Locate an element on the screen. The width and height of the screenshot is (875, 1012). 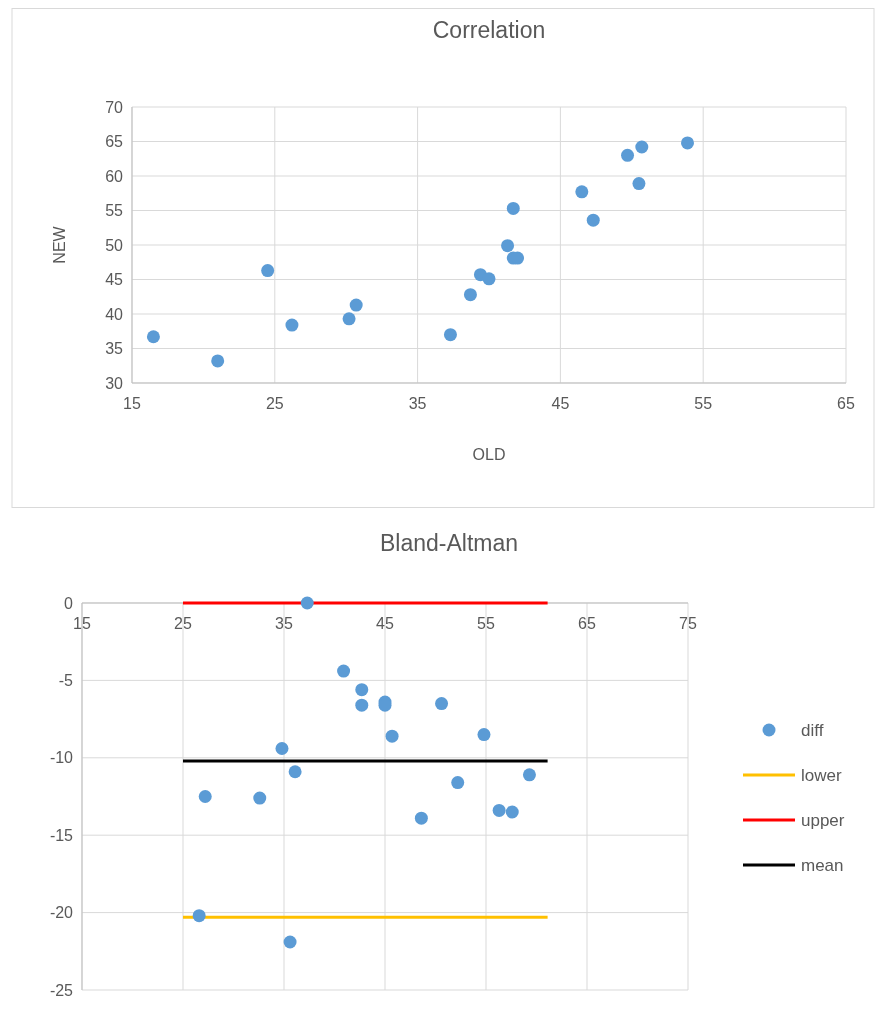
y-axis-title: NEW is located at coordinates (59, 244).